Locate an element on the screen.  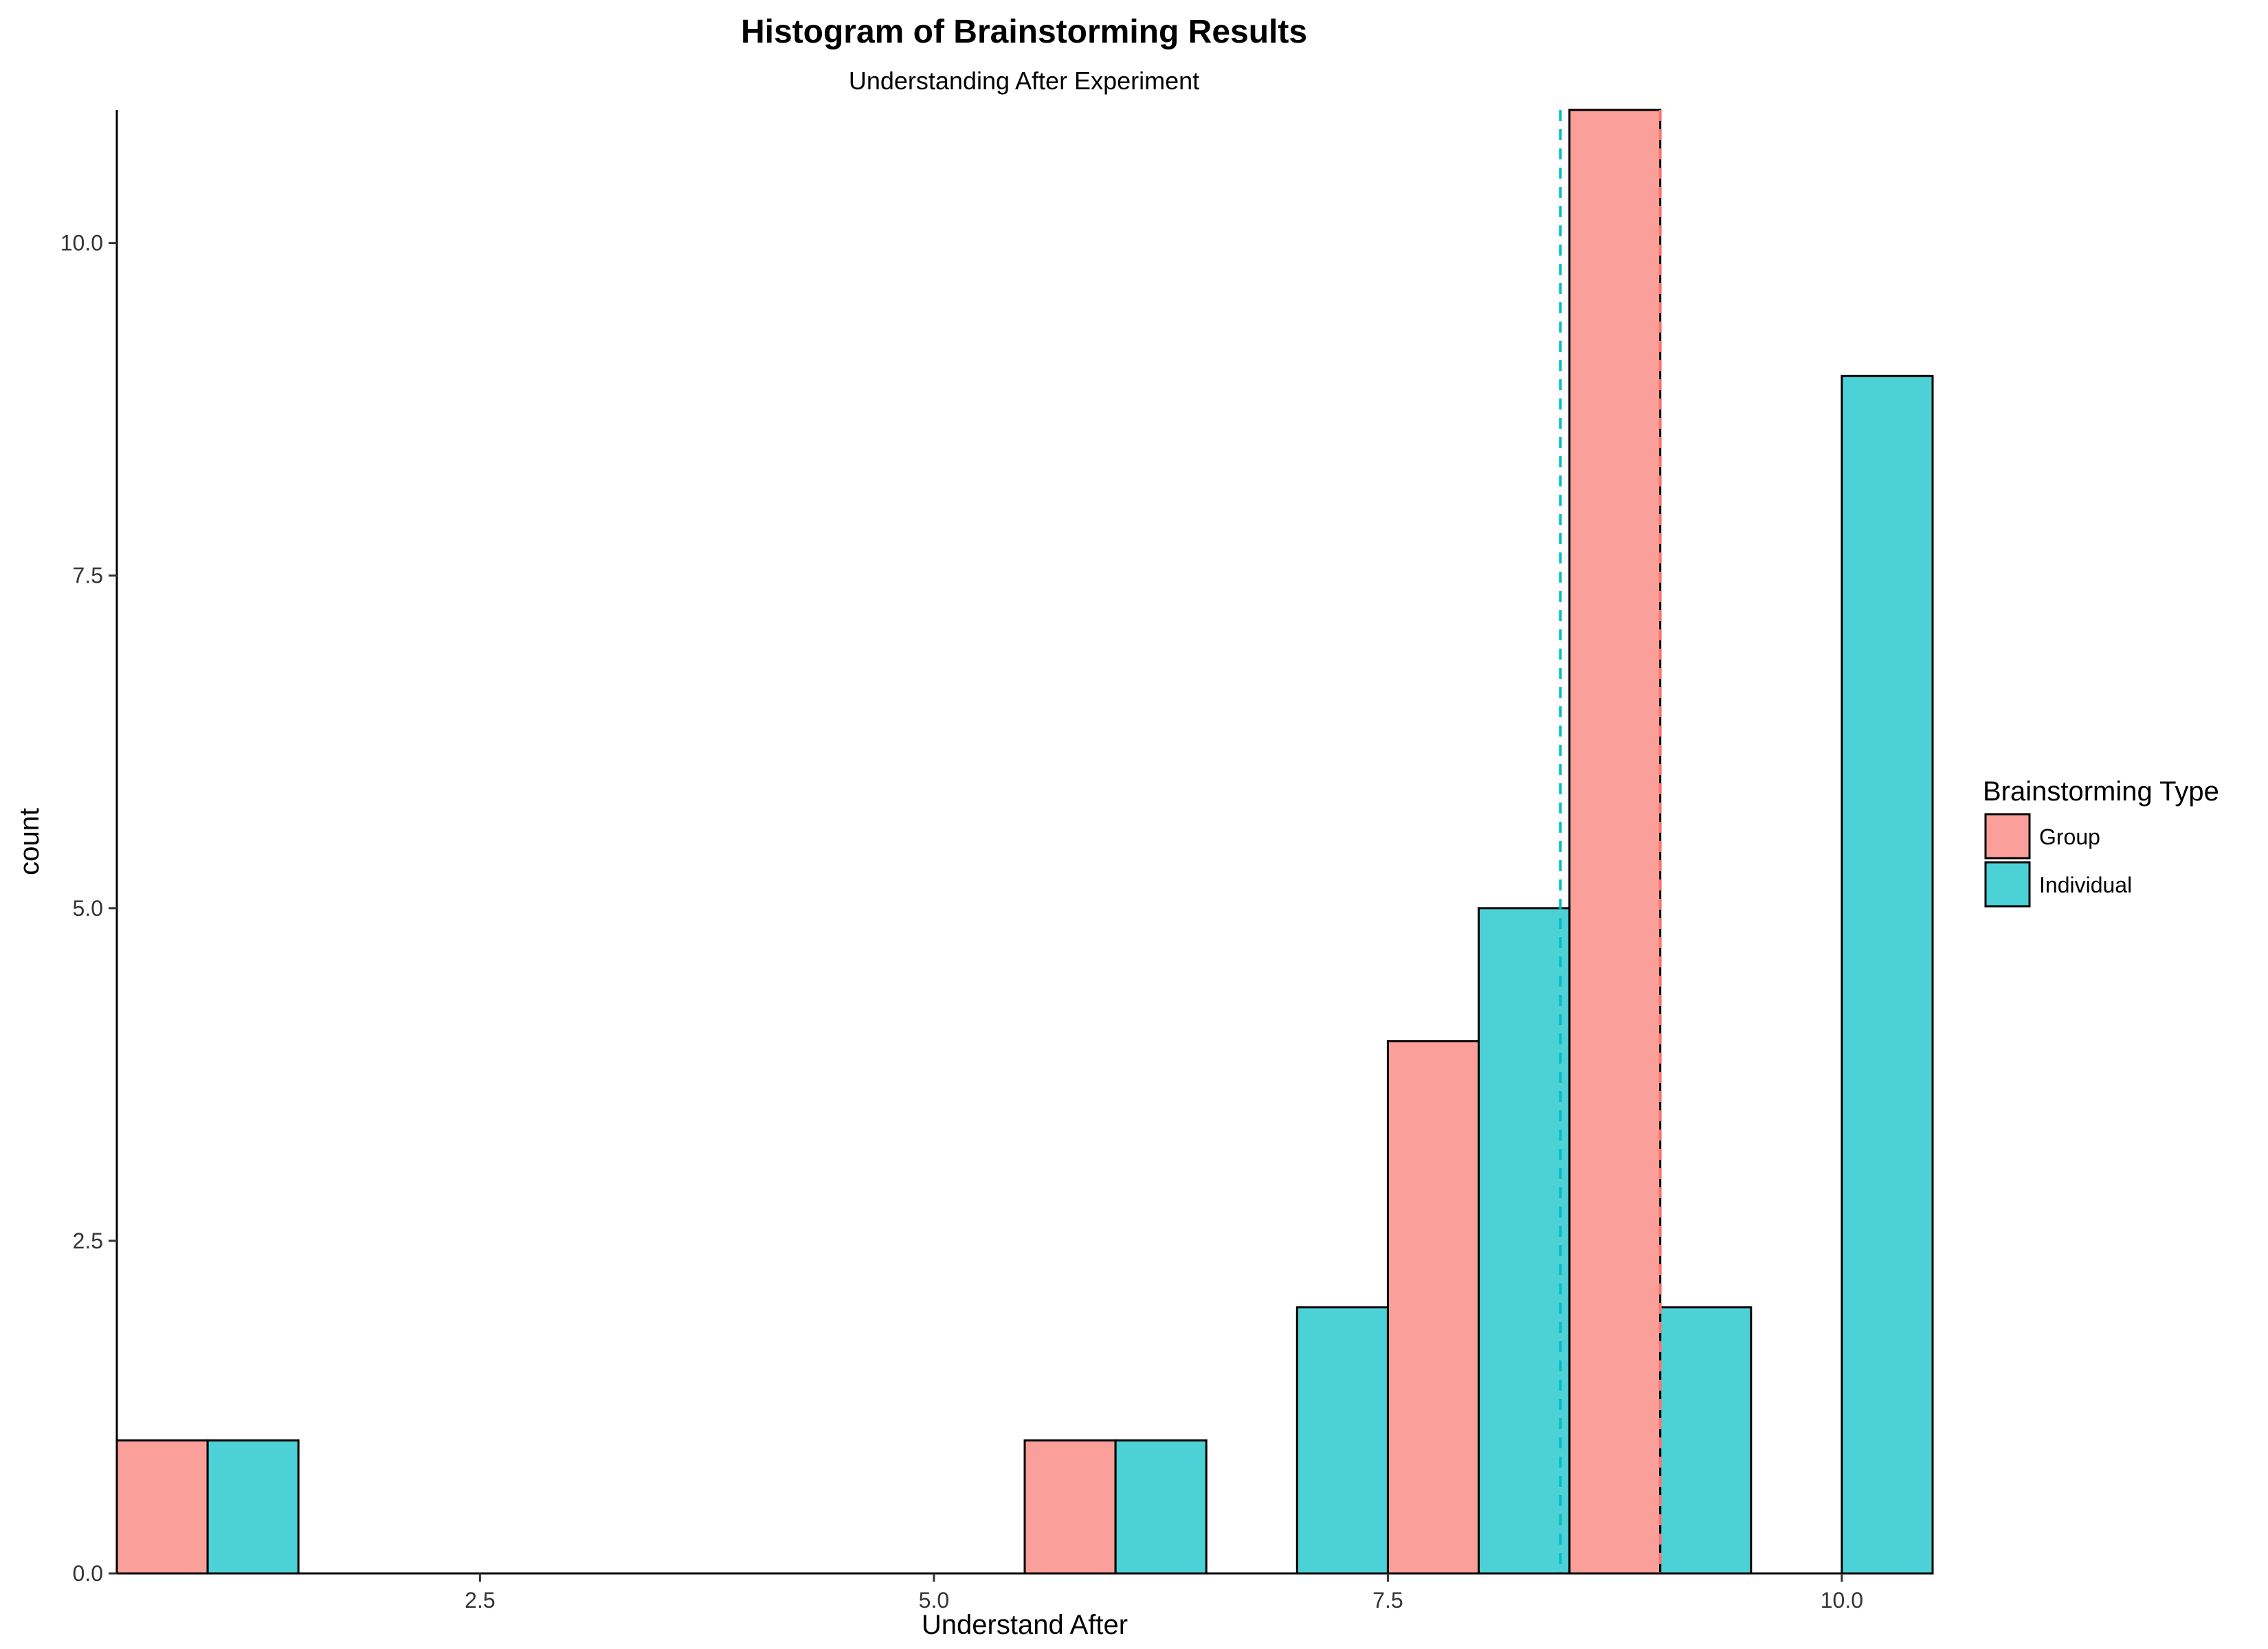
legend-label-group: Group is located at coordinates (2069, 836).